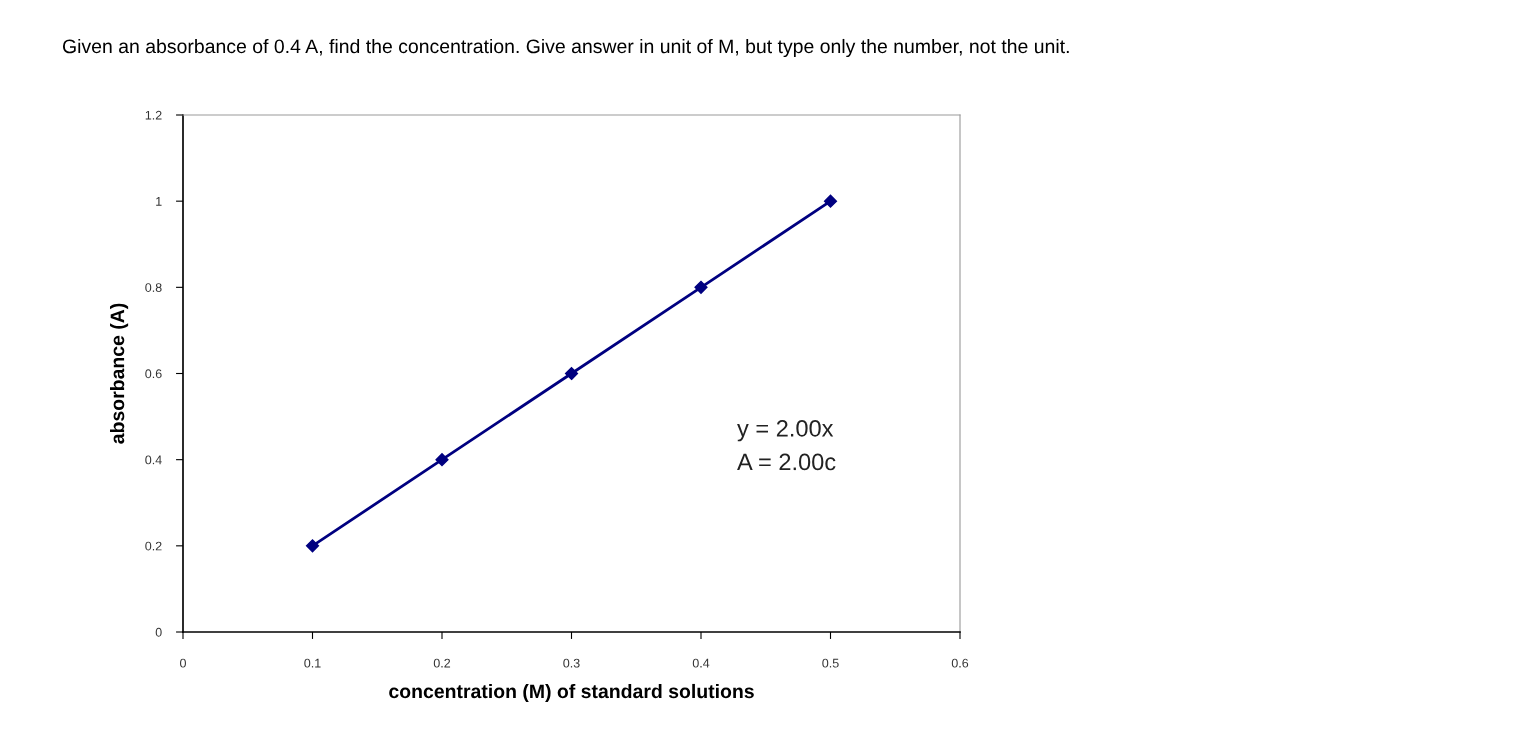  I want to click on y-tick-label: 0.8, so click(153, 287).